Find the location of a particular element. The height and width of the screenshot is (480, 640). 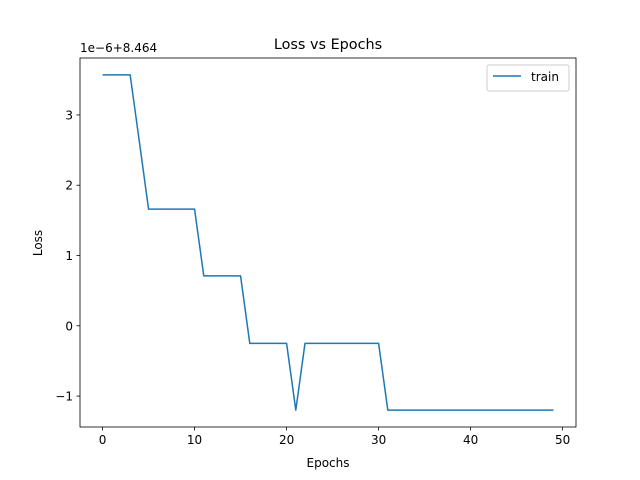

x-tick-label: 40 is located at coordinates (470, 440).